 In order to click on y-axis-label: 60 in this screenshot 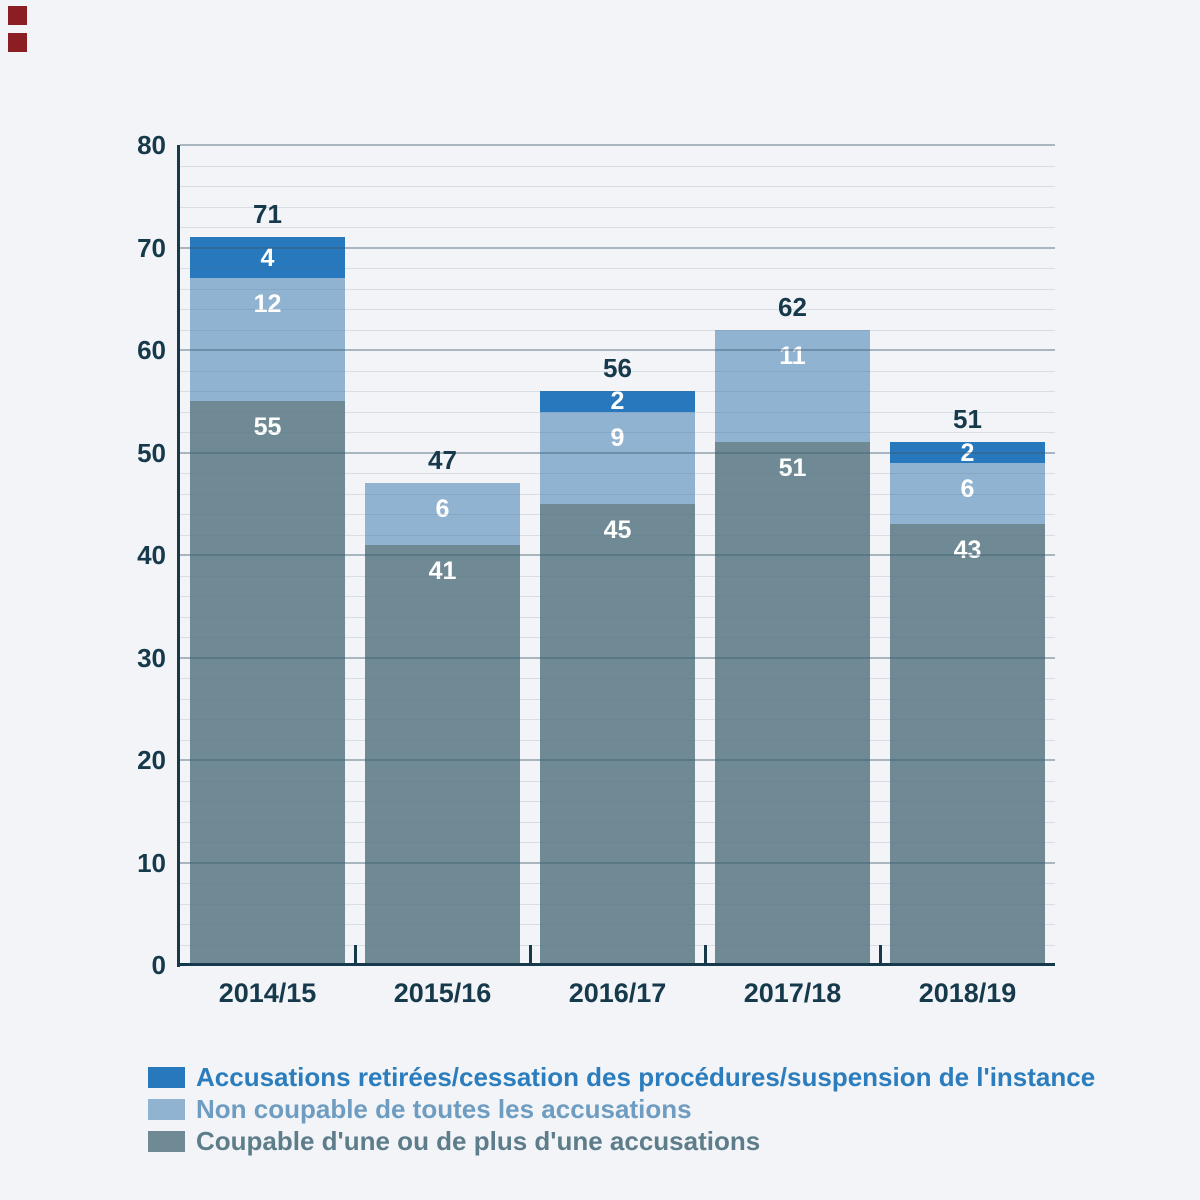, I will do `click(151, 350)`.